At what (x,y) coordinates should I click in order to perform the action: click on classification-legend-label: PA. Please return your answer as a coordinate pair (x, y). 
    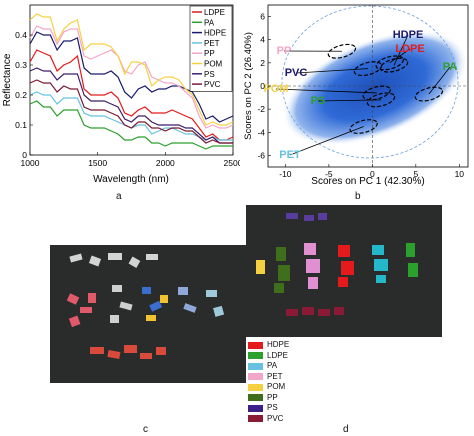
    Looking at the image, I should click on (272, 366).